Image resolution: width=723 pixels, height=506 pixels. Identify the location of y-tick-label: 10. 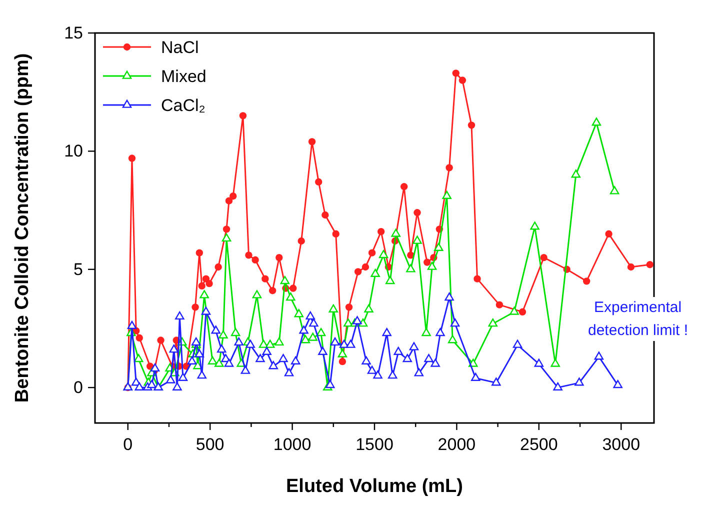
(73, 151).